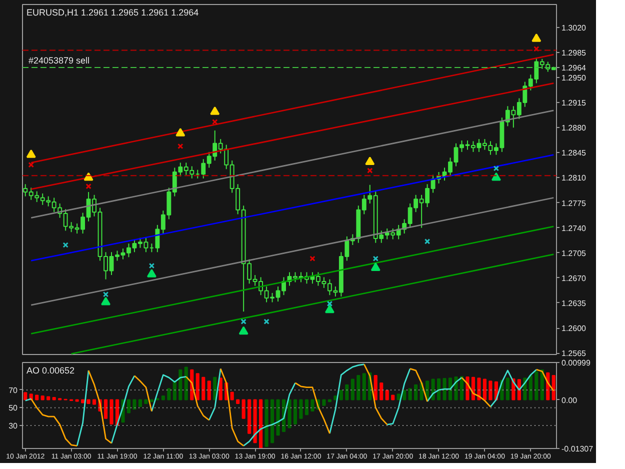  What do you see at coordinates (574, 153) in the screenshot?
I see `y-tick-label: 1.2845` at bounding box center [574, 153].